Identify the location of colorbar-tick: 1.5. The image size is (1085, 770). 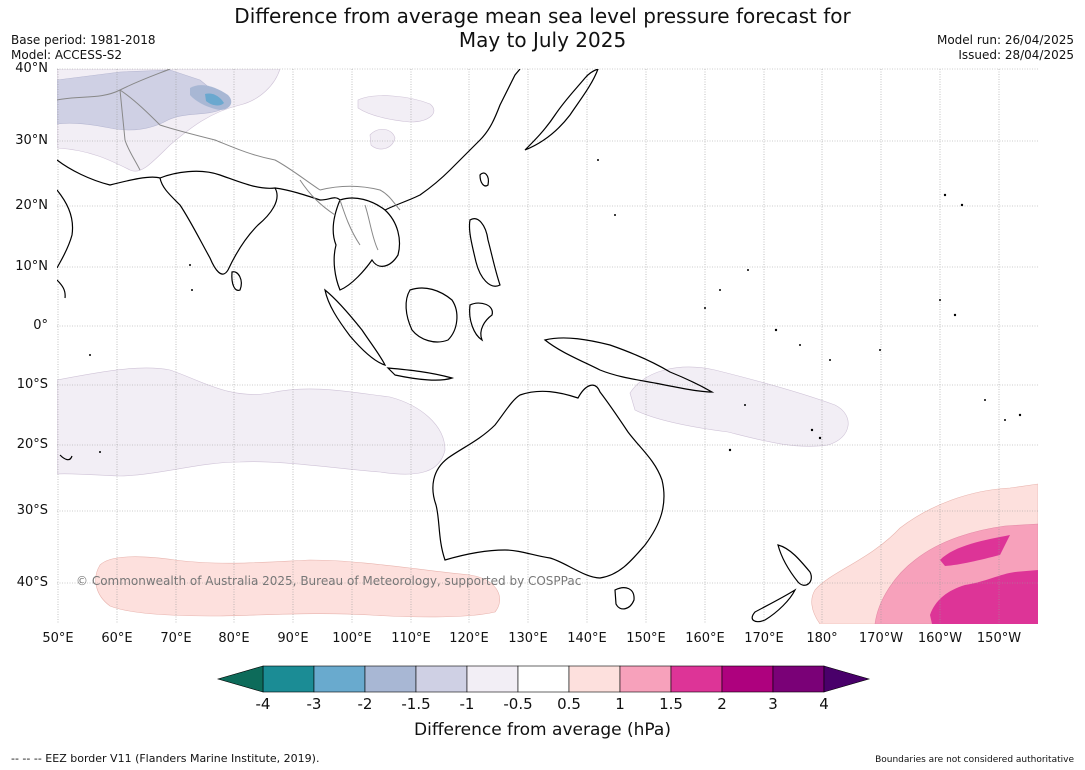
(671, 704).